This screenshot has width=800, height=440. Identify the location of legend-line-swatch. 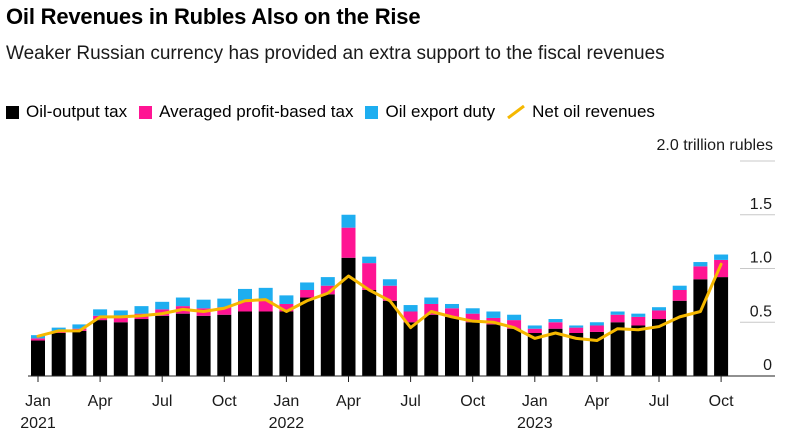
(516, 112).